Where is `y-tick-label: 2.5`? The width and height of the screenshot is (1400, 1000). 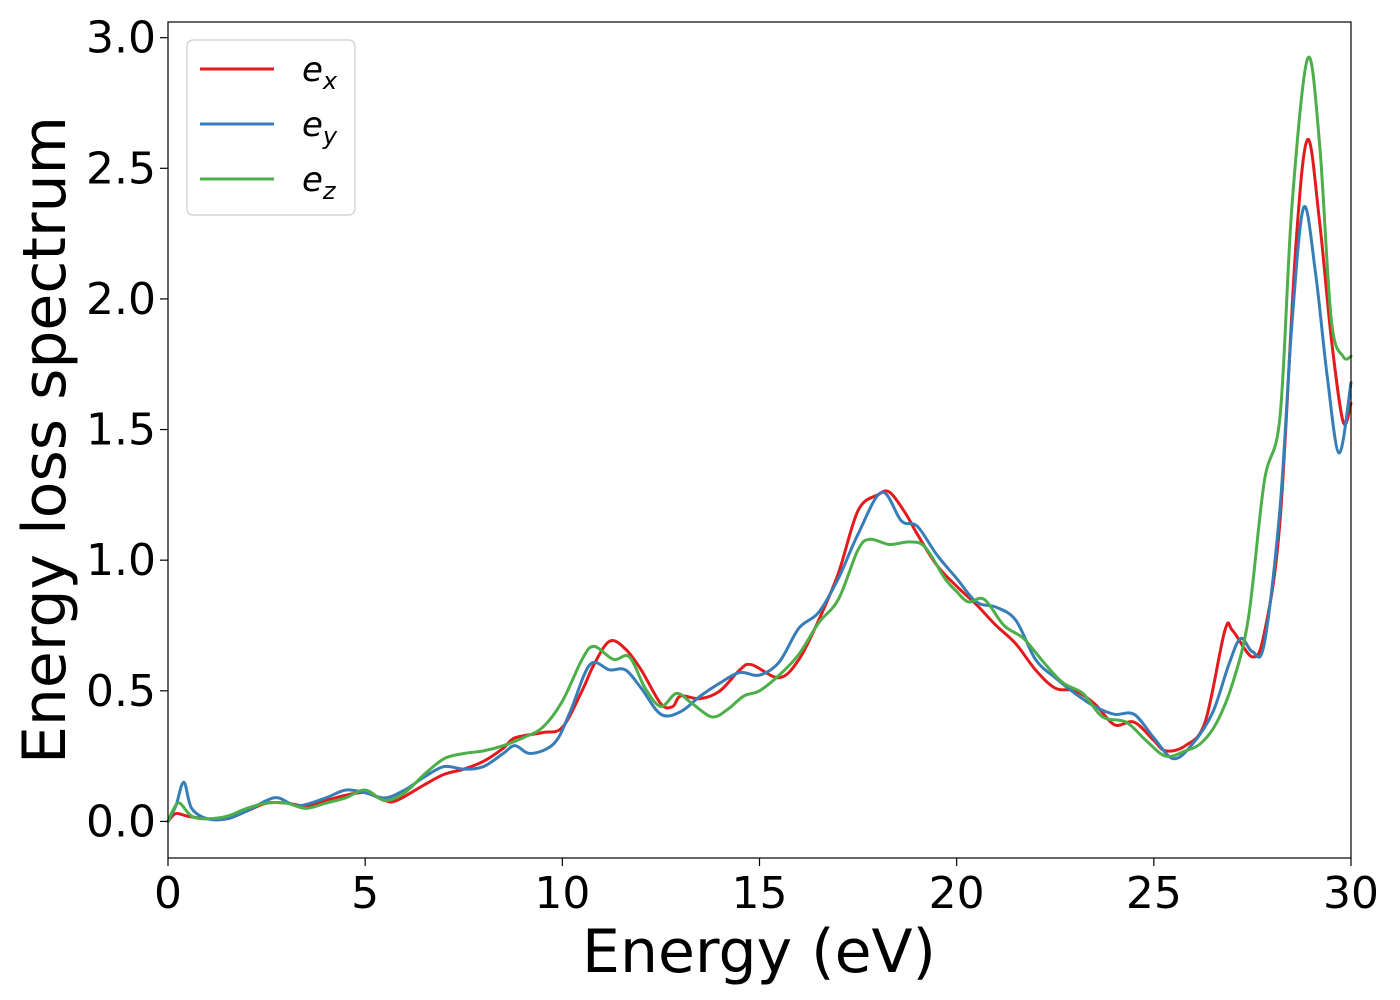 y-tick-label: 2.5 is located at coordinates (121, 168).